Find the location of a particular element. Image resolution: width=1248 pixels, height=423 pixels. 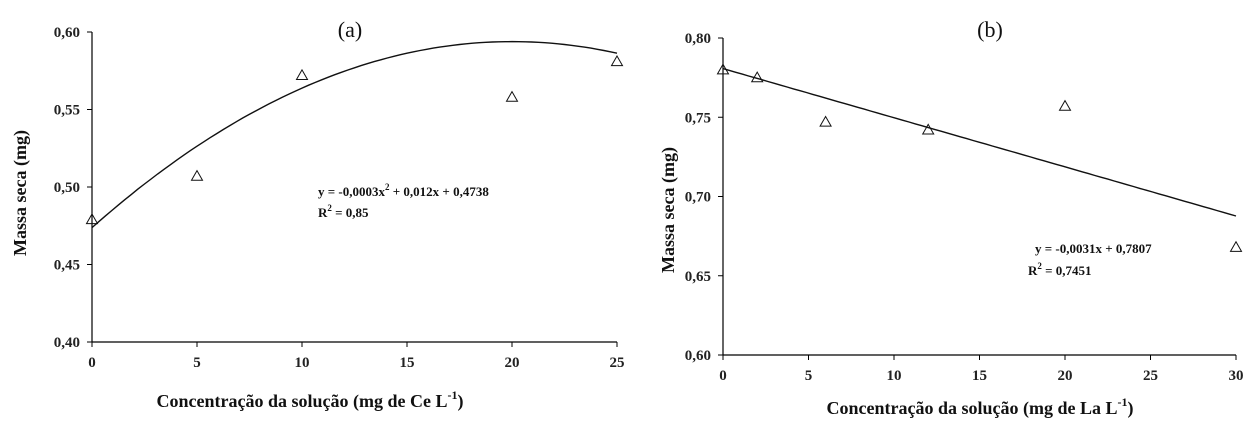

panel-b-xlabel-sup: -1 is located at coordinates (1123, 402).